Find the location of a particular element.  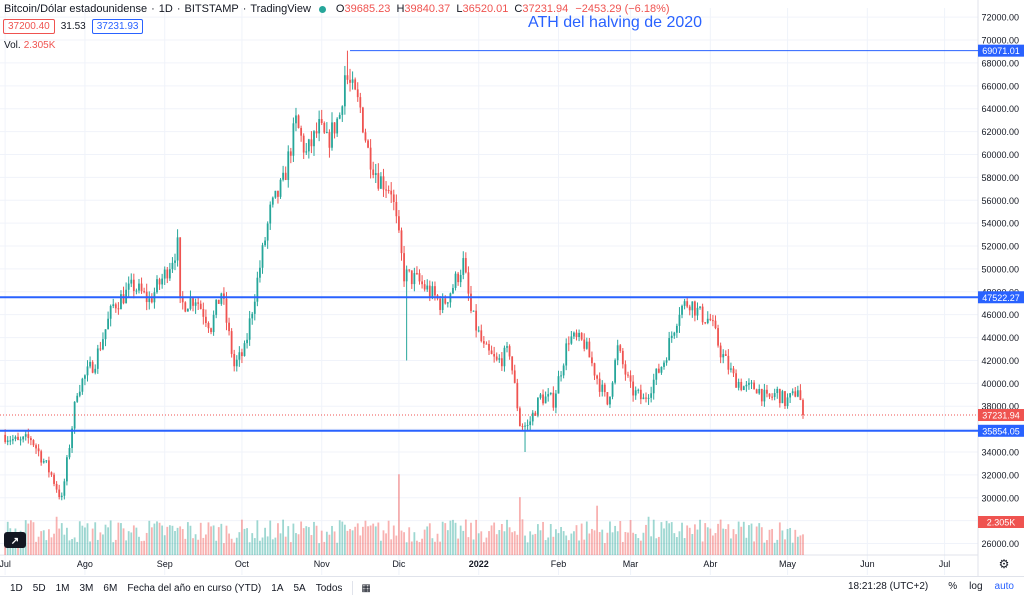

auto-toggle: auto is located at coordinates (1004, 586).